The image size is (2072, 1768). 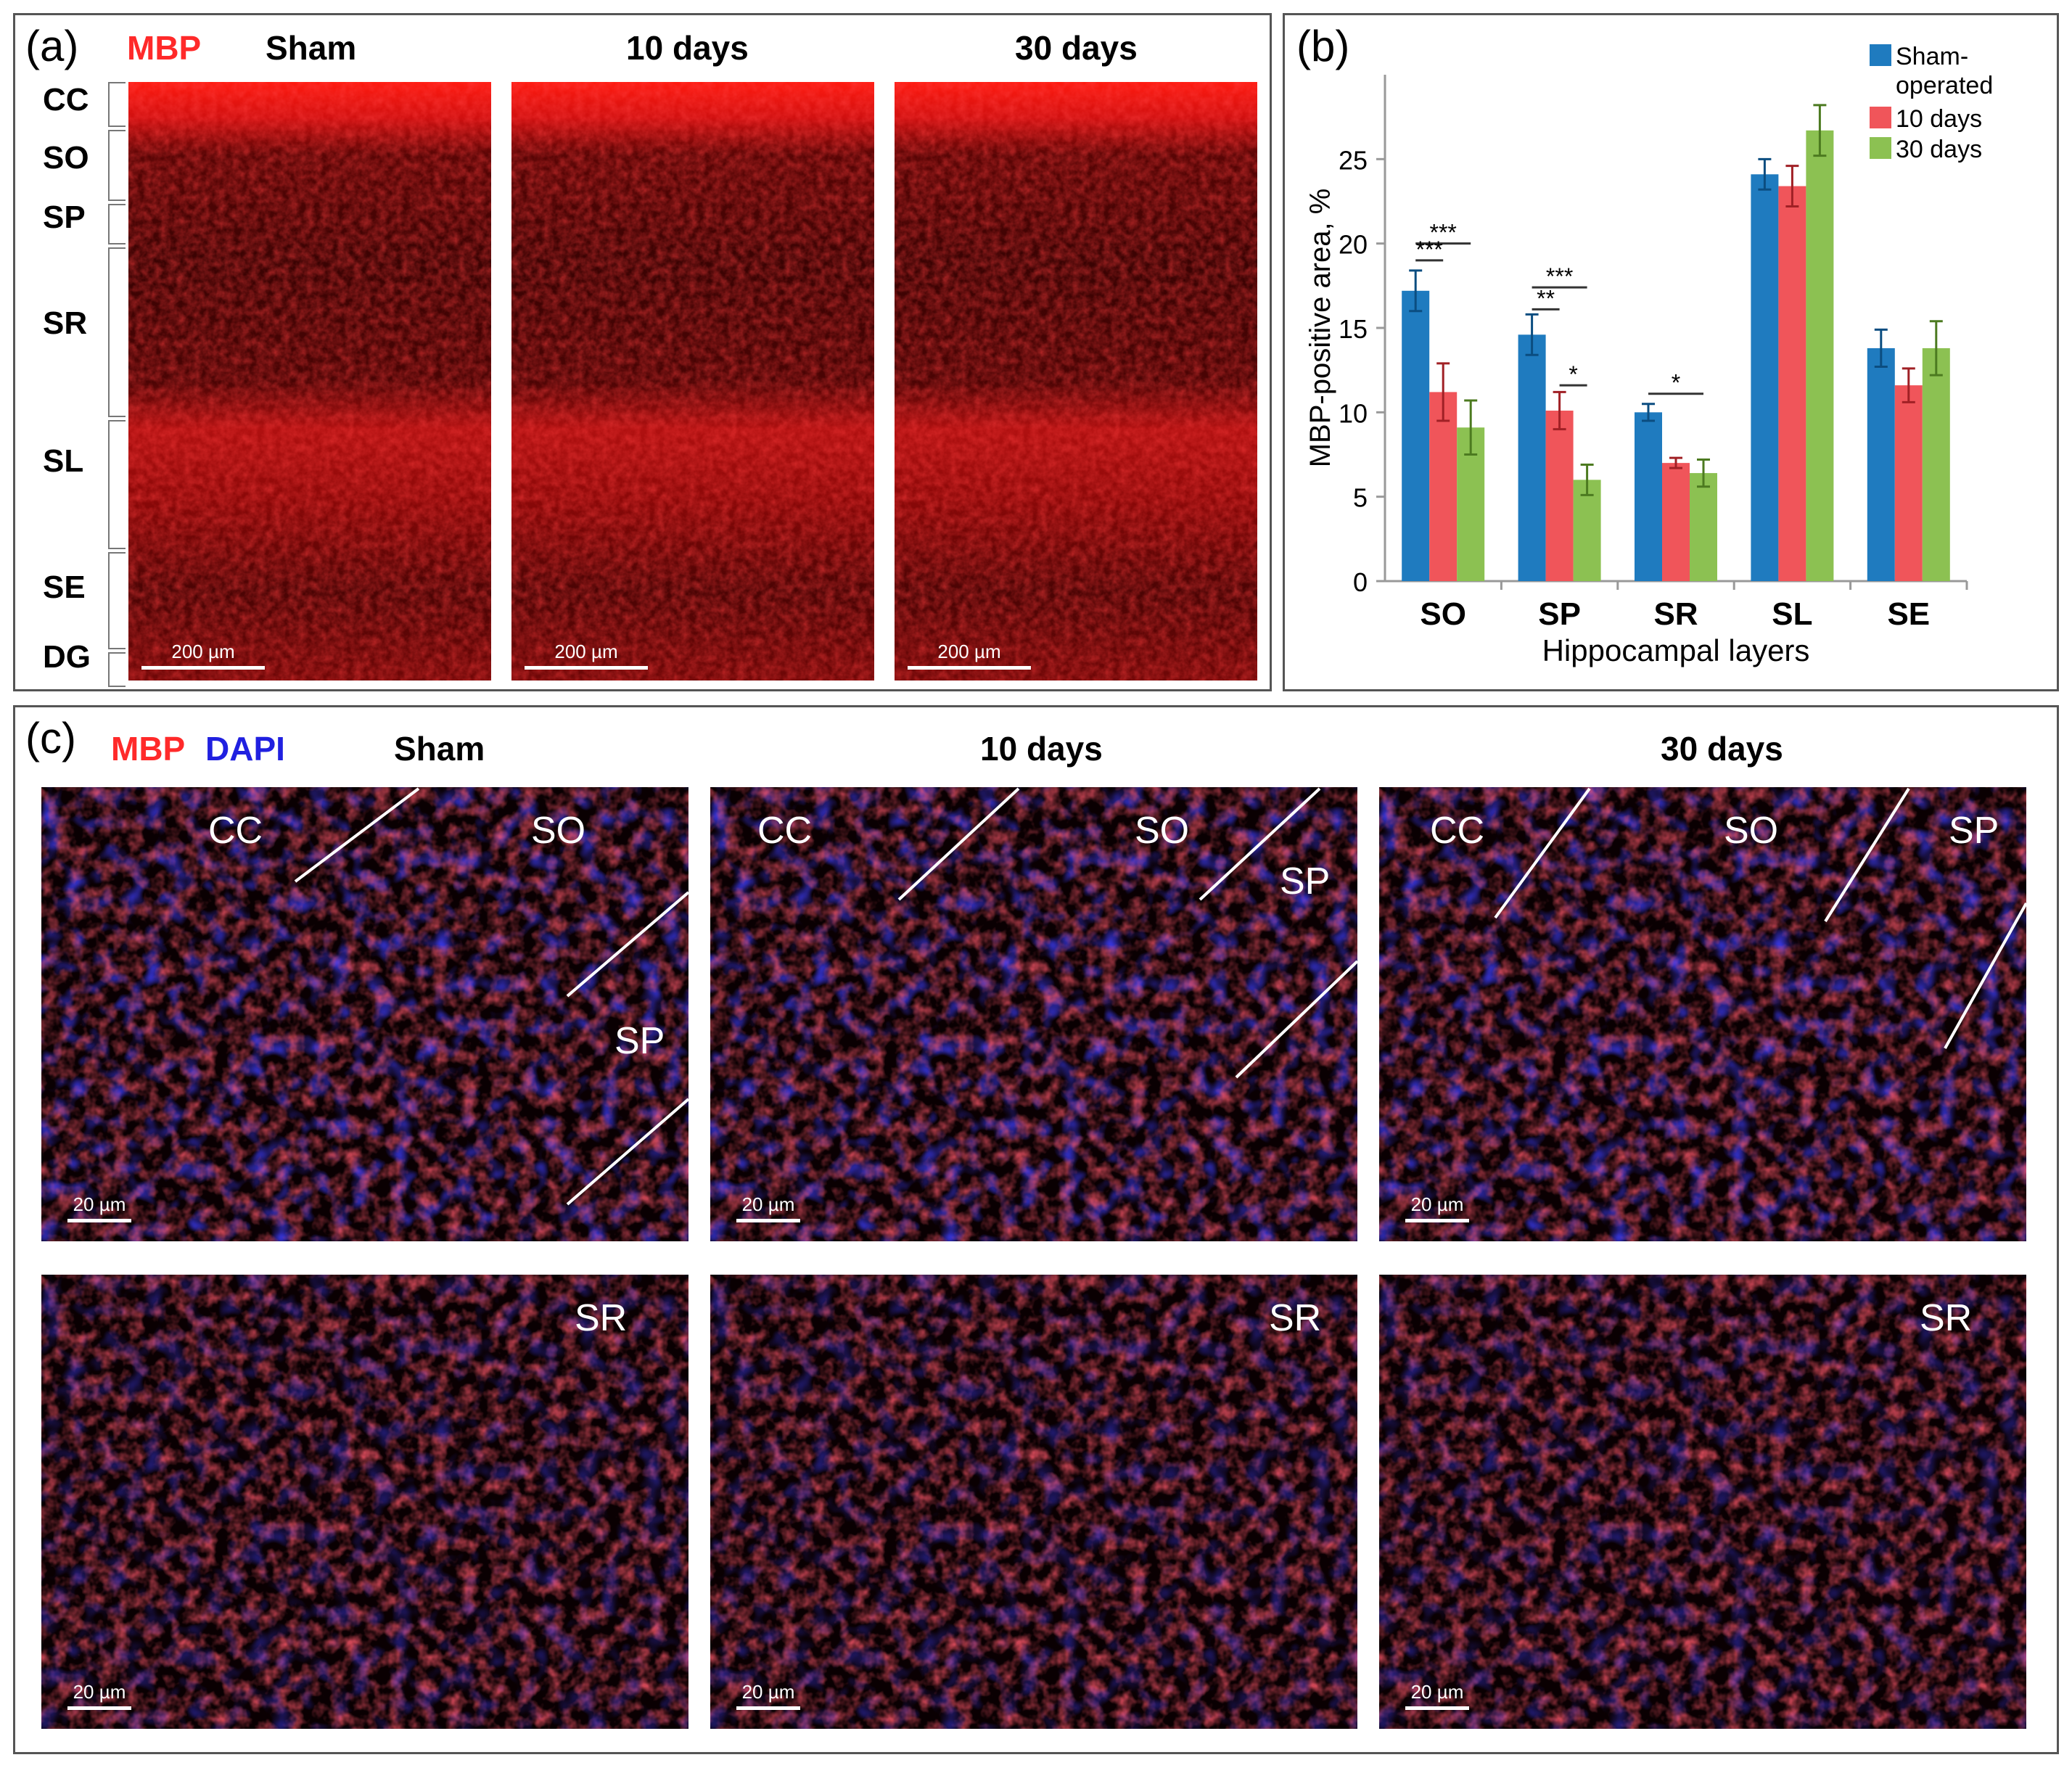 I want to click on layer-label-cc: CC, so click(x=66, y=100).